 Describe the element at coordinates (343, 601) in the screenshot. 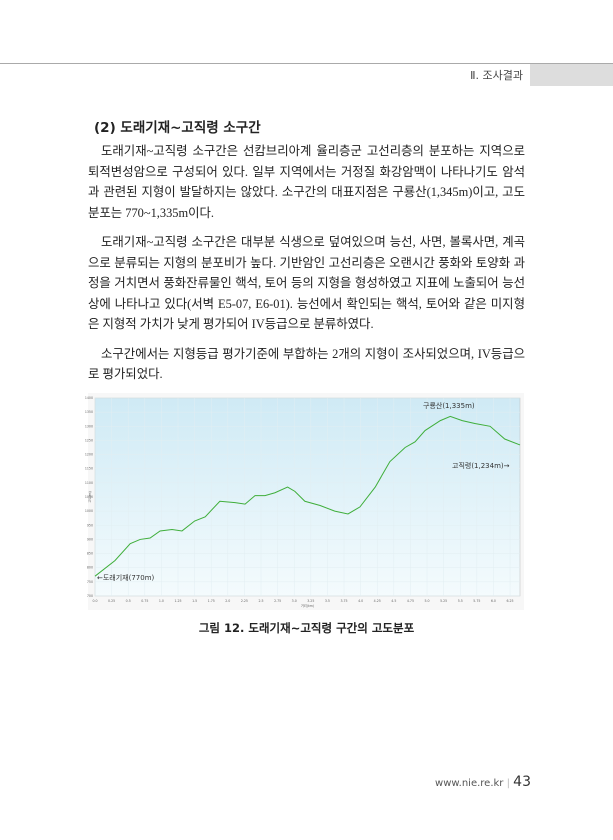

I see `x-tick-label: 3.75` at that location.